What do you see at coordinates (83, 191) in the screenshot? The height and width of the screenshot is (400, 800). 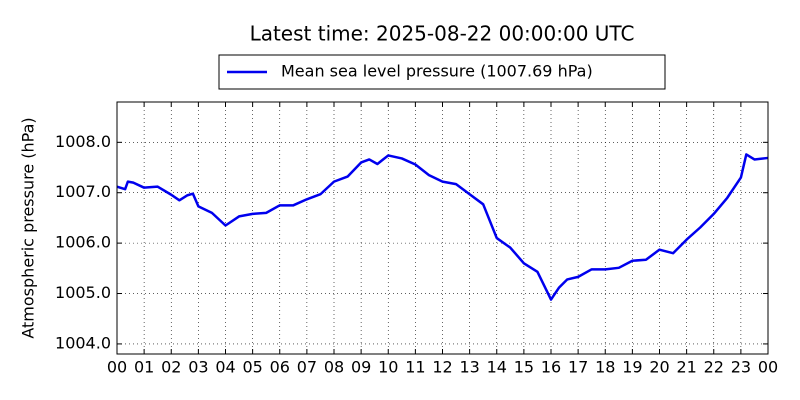 I see `y-tick-label: 1007.0` at bounding box center [83, 191].